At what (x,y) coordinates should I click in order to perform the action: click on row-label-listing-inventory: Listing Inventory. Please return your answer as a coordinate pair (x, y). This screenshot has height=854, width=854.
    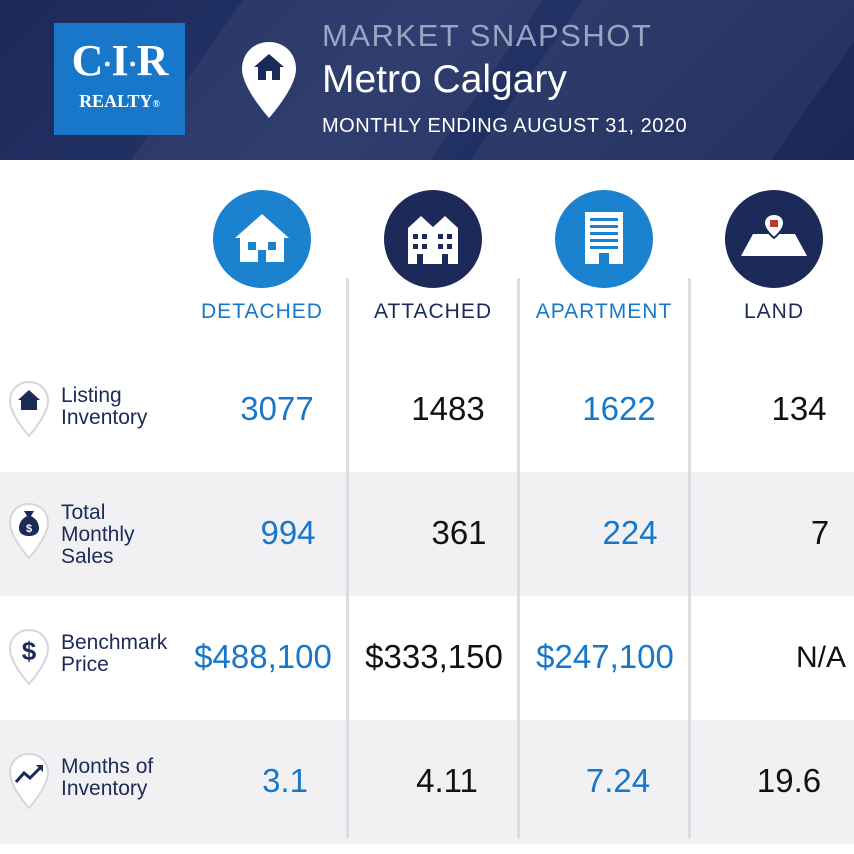
    Looking at the image, I should click on (104, 406).